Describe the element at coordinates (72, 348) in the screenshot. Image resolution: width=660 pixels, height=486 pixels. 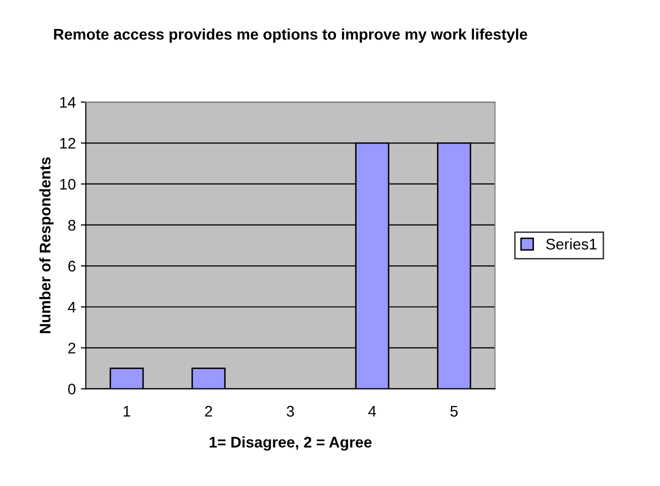
I see `y-tick-label: 2` at that location.